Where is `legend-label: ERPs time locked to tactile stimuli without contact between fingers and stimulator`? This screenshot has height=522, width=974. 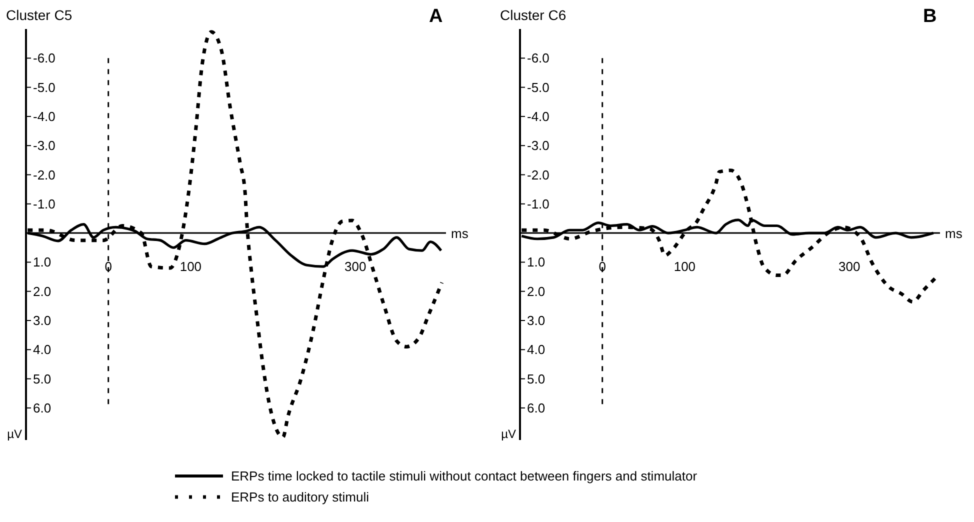 legend-label: ERPs time locked to tactile stimuli without contact between fingers and stimulator is located at coordinates (464, 476).